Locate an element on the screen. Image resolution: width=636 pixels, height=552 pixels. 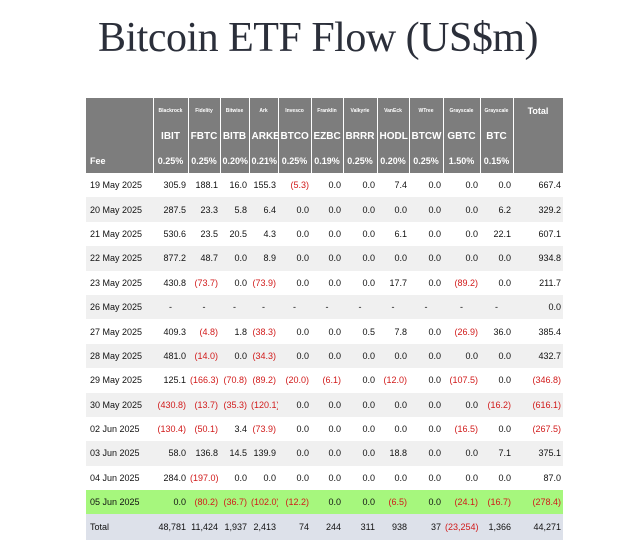
ticker-header: BTC is located at coordinates (497, 136).